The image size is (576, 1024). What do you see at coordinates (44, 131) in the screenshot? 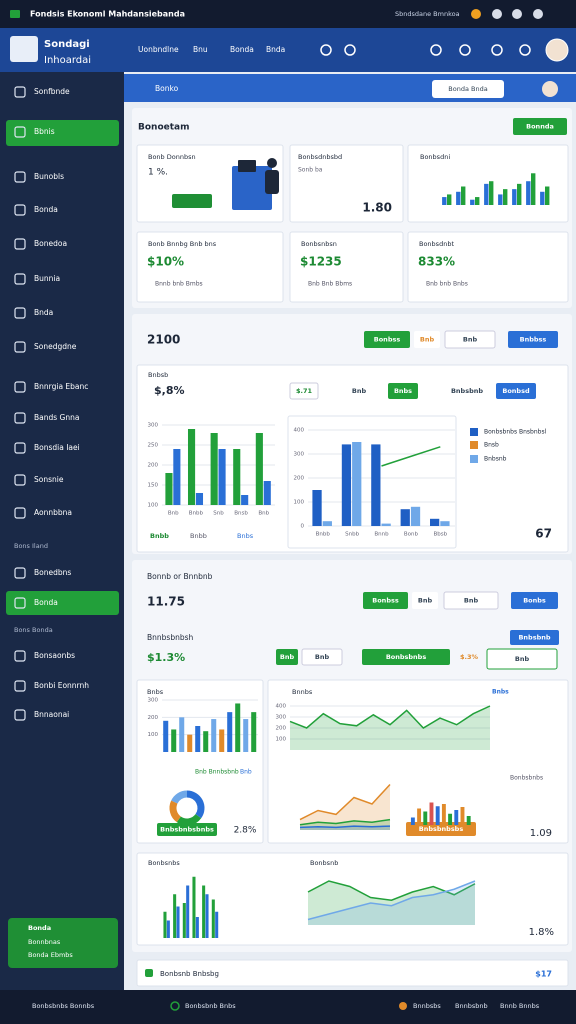
I see `label: Bbnis` at bounding box center [44, 131].